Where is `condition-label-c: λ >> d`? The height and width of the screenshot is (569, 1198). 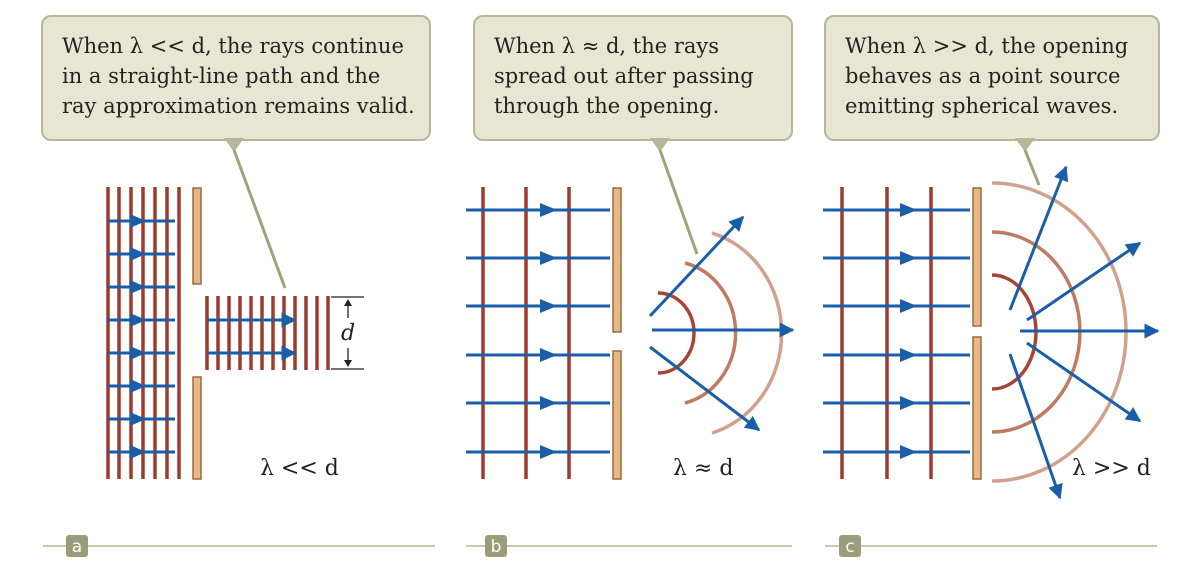
condition-label-c: λ >> d is located at coordinates (1111, 468).